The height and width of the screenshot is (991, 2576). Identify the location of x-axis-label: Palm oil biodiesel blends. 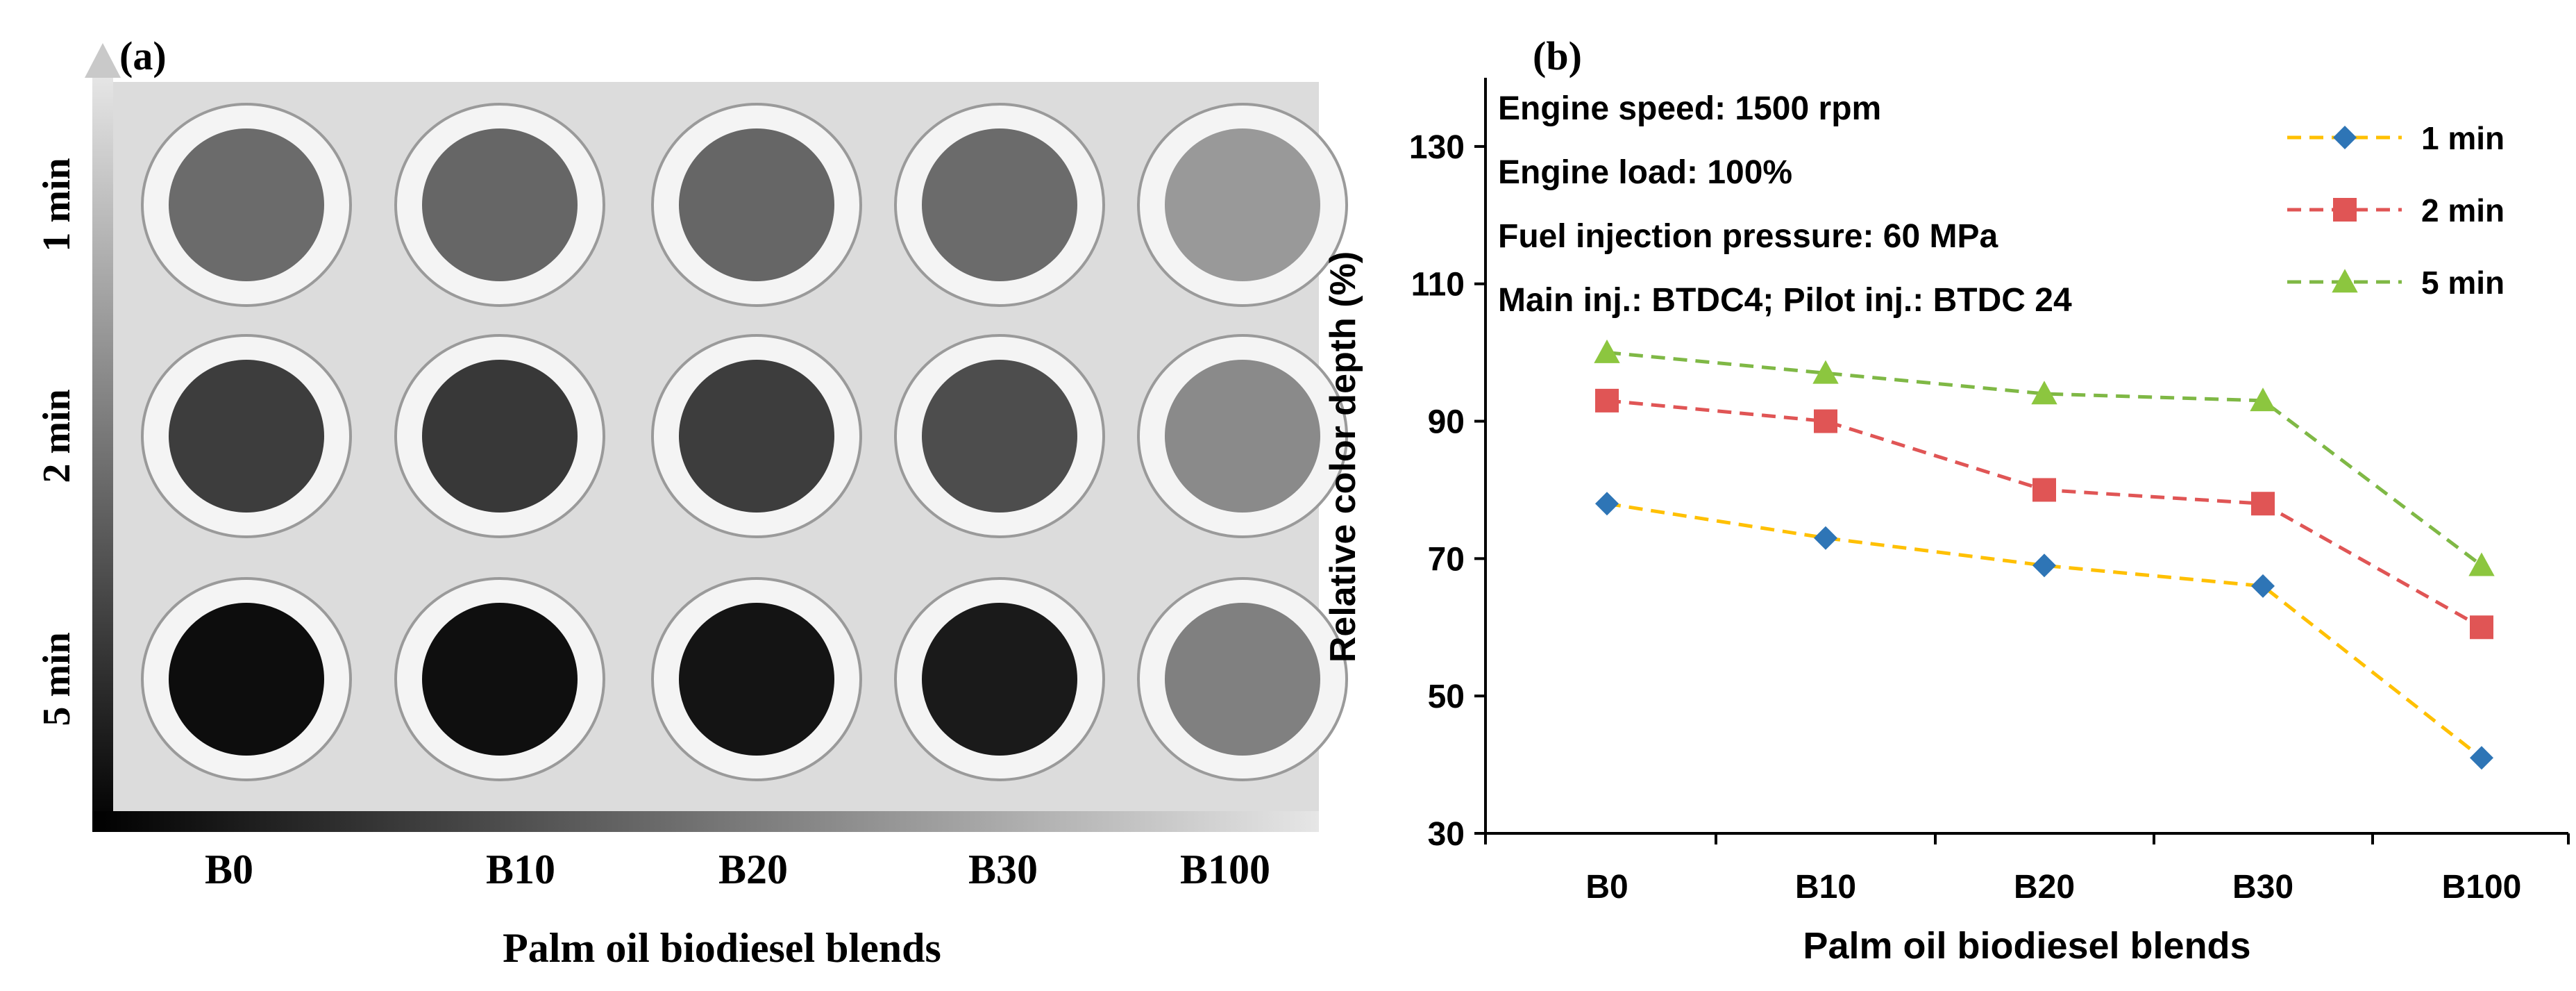
(2026, 946).